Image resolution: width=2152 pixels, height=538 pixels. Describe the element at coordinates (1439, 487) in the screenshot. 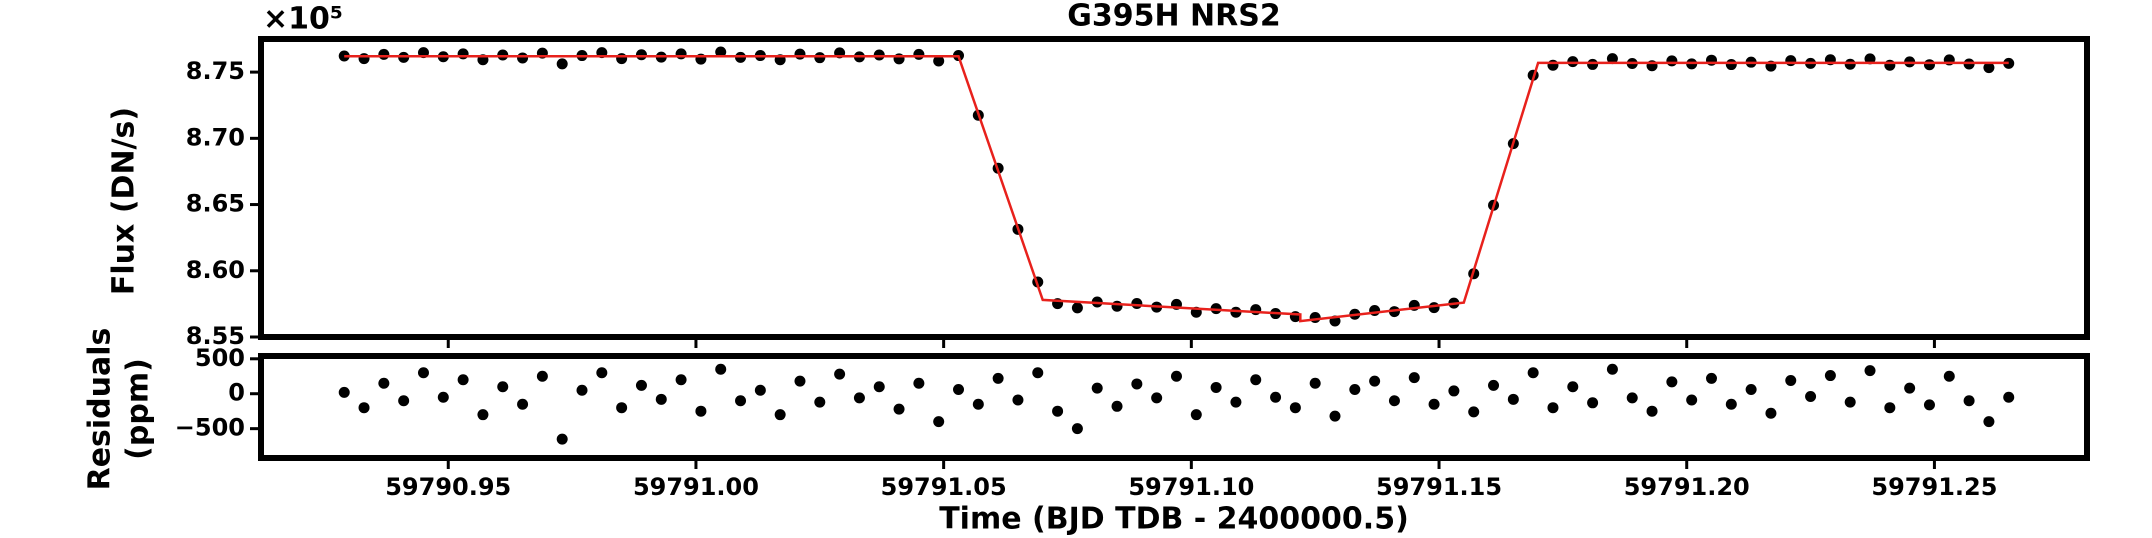

I see `x-tick-label: 59791.15` at that location.